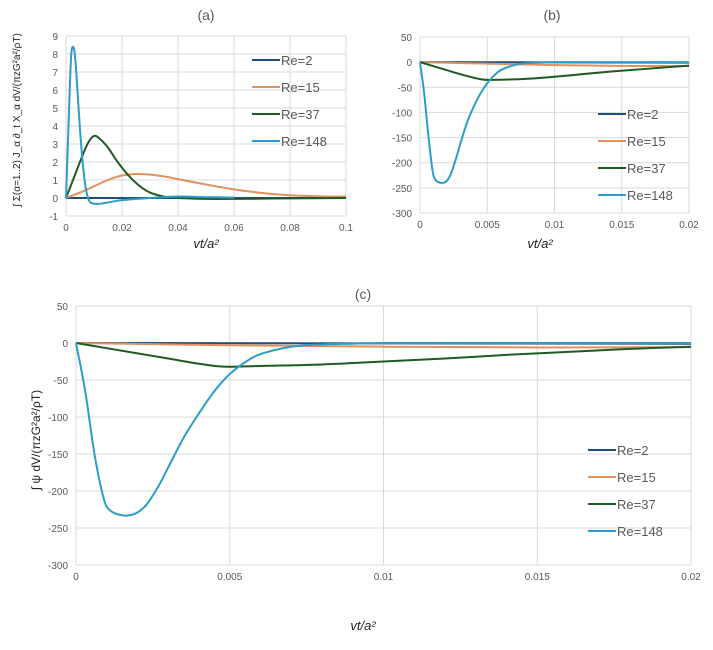  I want to click on chart-a-legend: Re=2 Re=15 Re=37 Re=148, so click(289, 101).